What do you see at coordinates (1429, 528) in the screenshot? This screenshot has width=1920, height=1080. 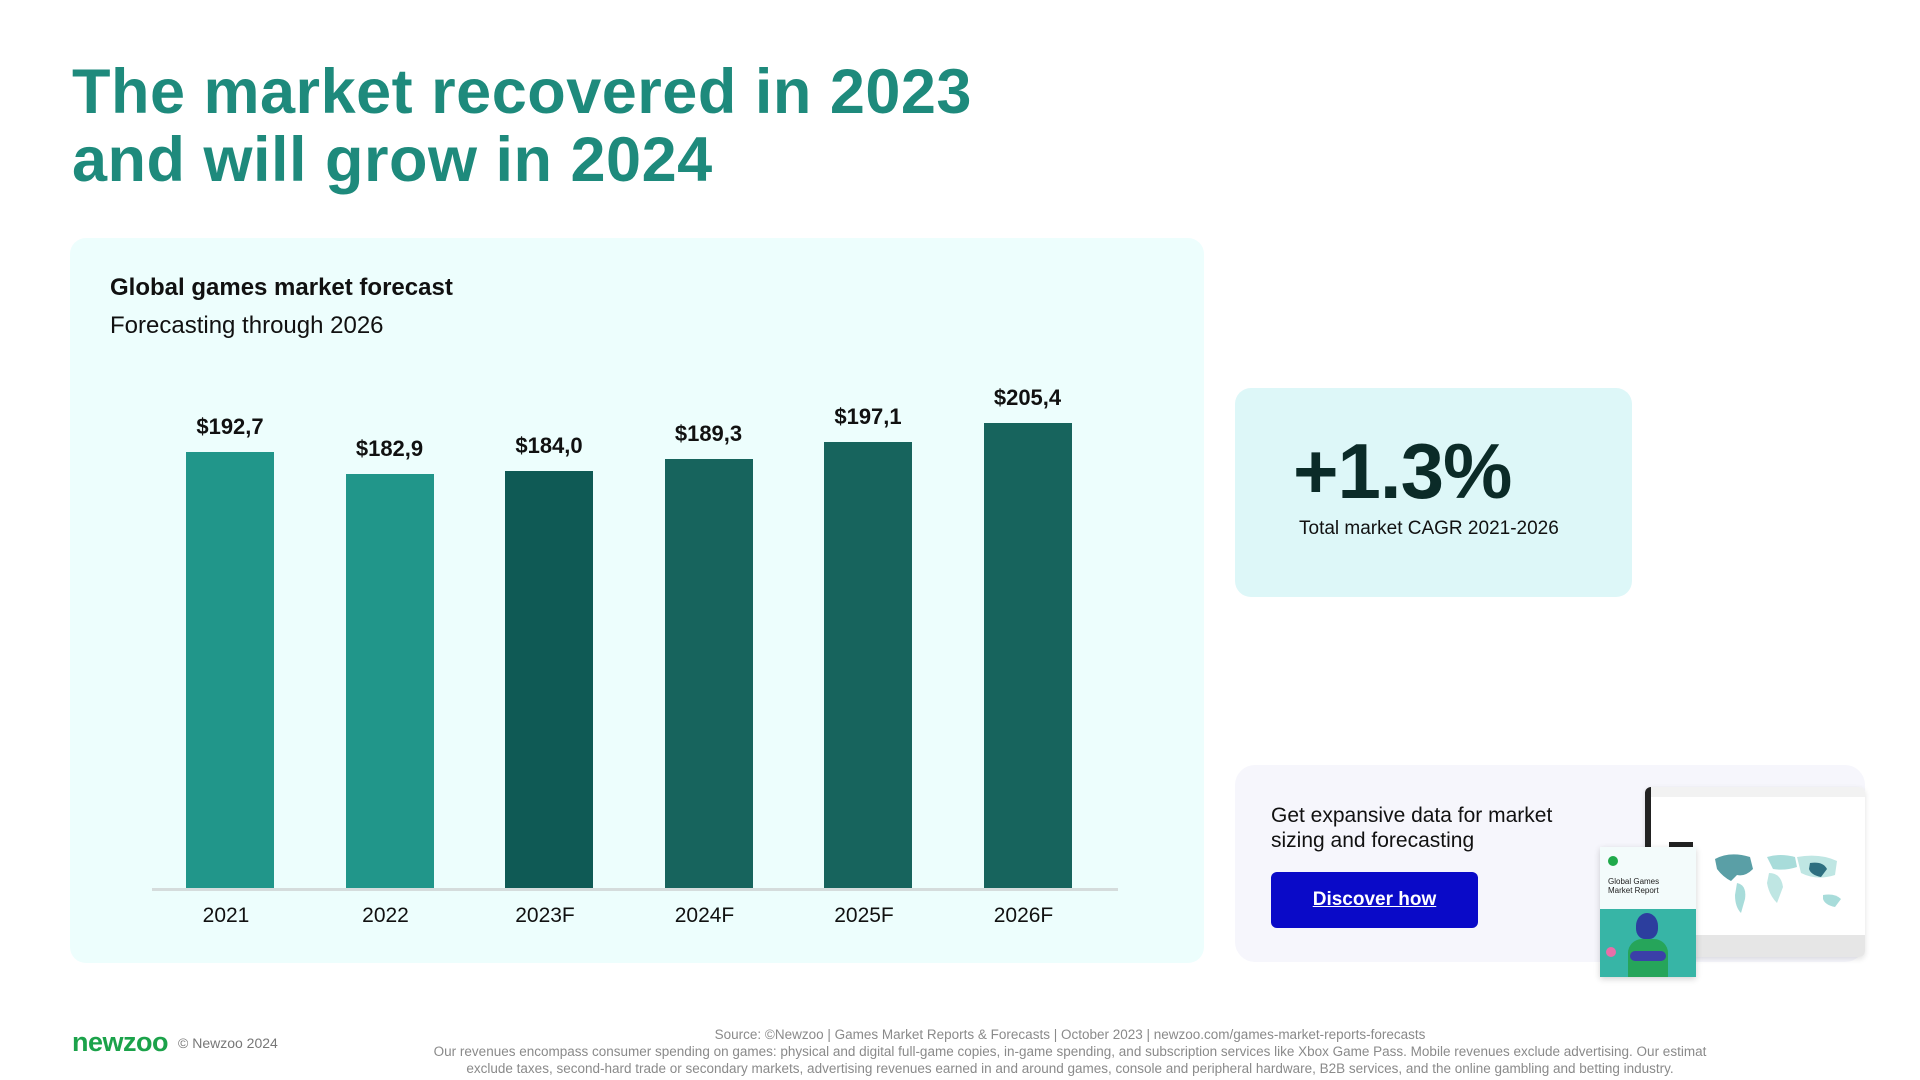 I see `cagr-label: Total market CAGR 2021-2026` at bounding box center [1429, 528].